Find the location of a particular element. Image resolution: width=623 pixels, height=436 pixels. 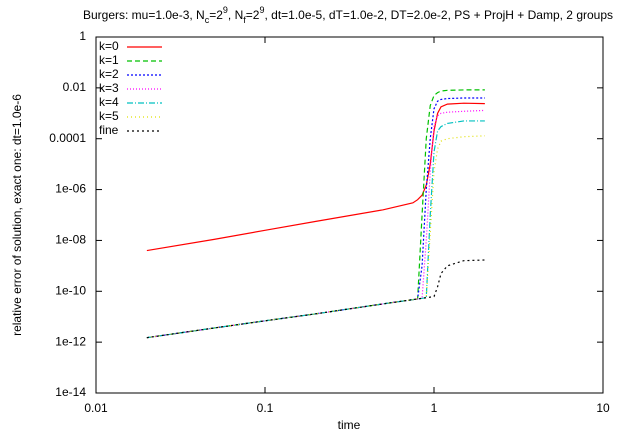

y-tick-label: 1e-10 is located at coordinates (70, 290).